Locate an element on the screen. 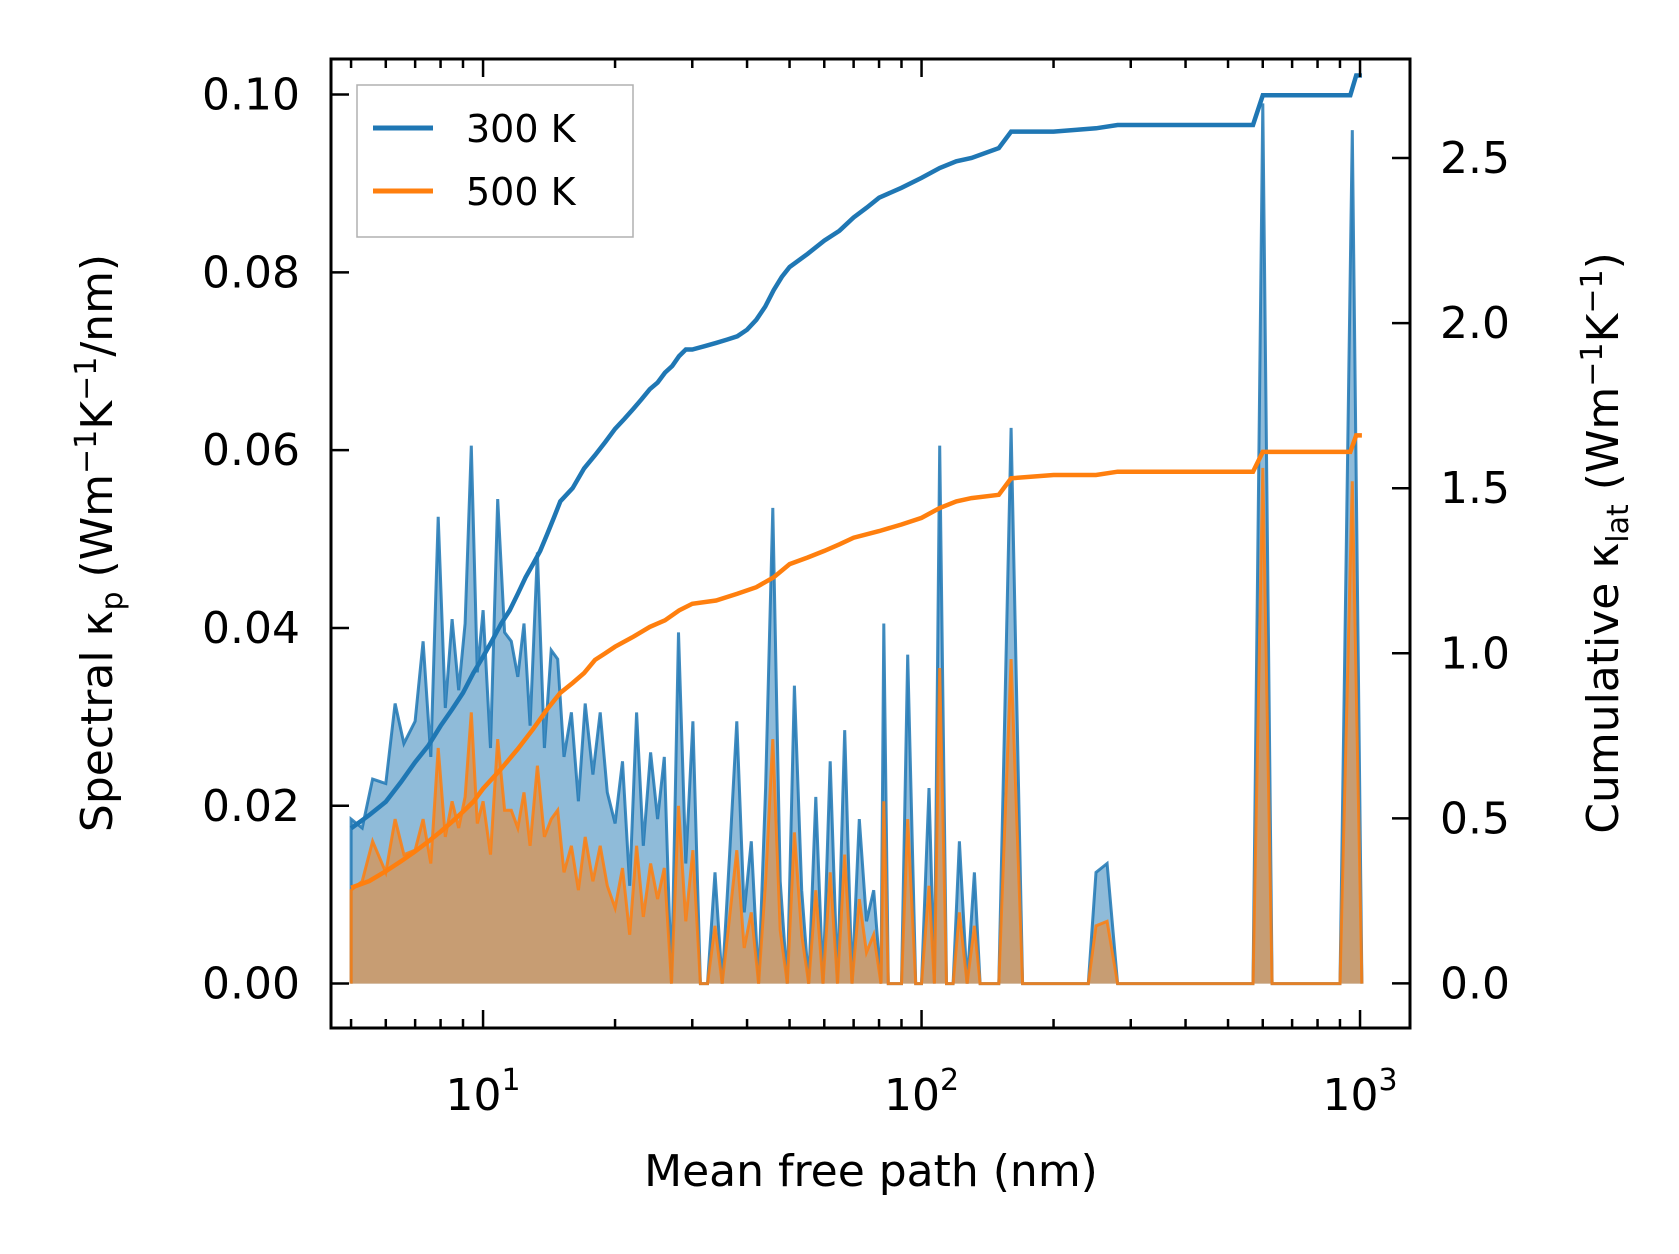  legend-box is located at coordinates (495, 161).